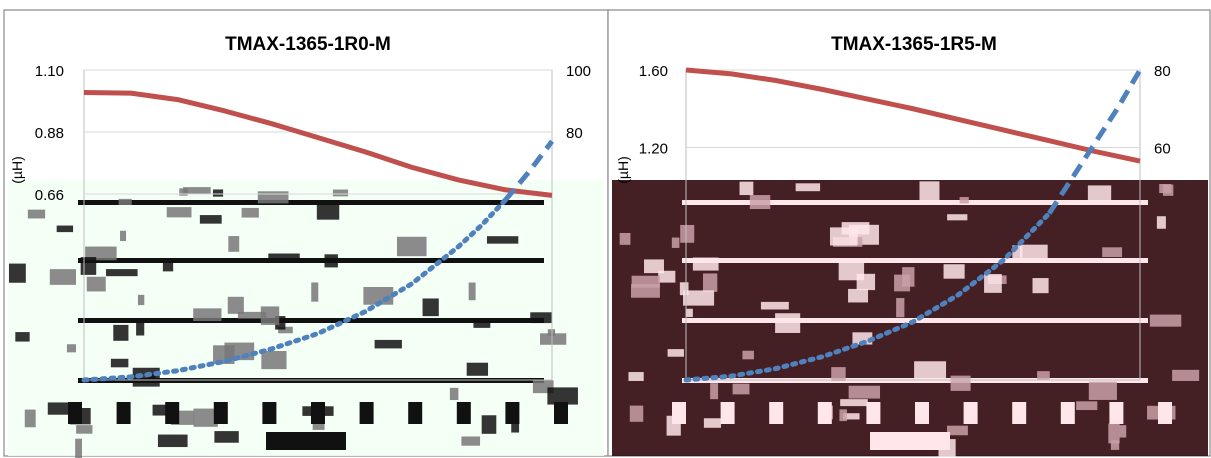 This screenshot has height=458, width=1211. What do you see at coordinates (308, 44) in the screenshot?
I see `chart-title-left: TMAX-1365-1R0-M` at bounding box center [308, 44].